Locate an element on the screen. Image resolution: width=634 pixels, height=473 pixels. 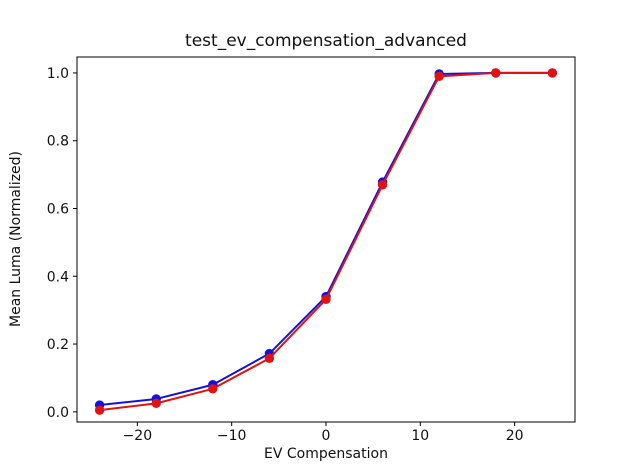
y-tick-label: 0.6 is located at coordinates (58, 209).